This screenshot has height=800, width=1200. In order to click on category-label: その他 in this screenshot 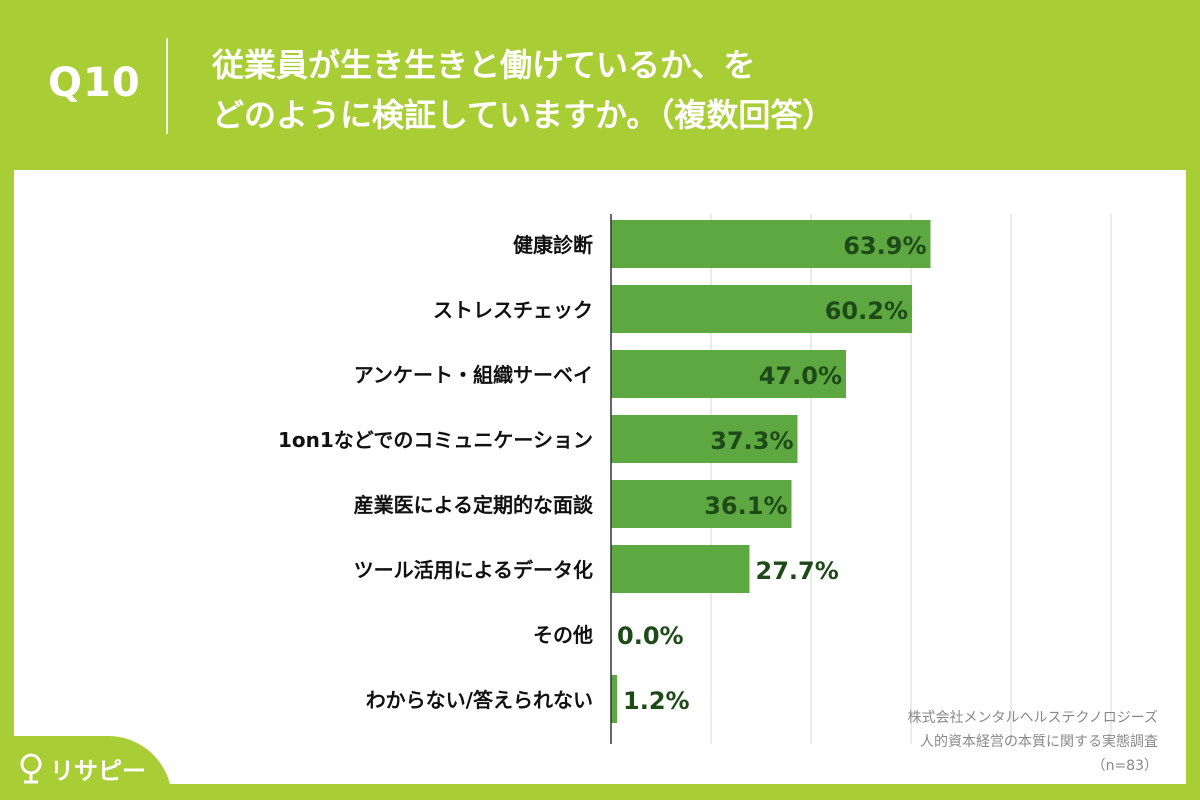, I will do `click(563, 635)`.